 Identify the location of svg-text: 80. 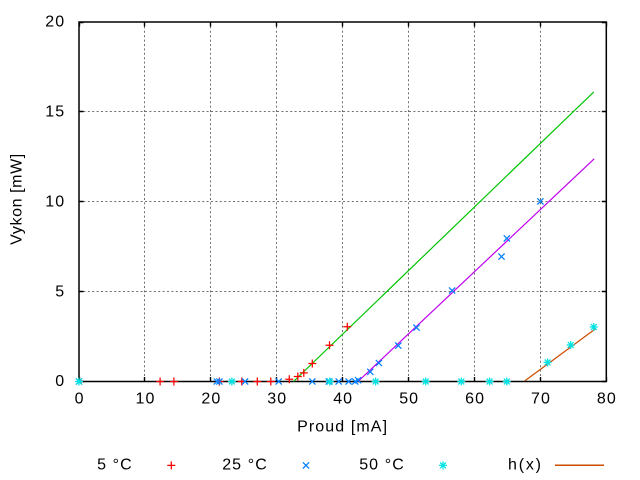
(607, 399).